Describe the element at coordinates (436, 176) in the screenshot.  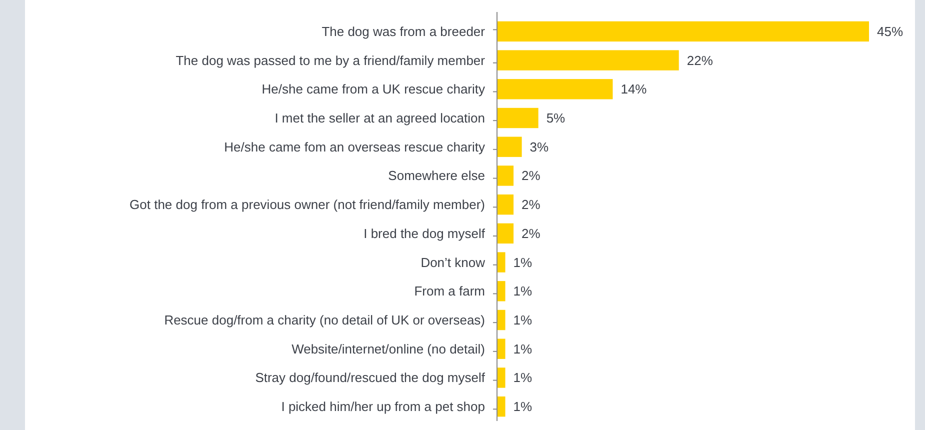
I see `y-tick-label: Somewhere else` at that location.